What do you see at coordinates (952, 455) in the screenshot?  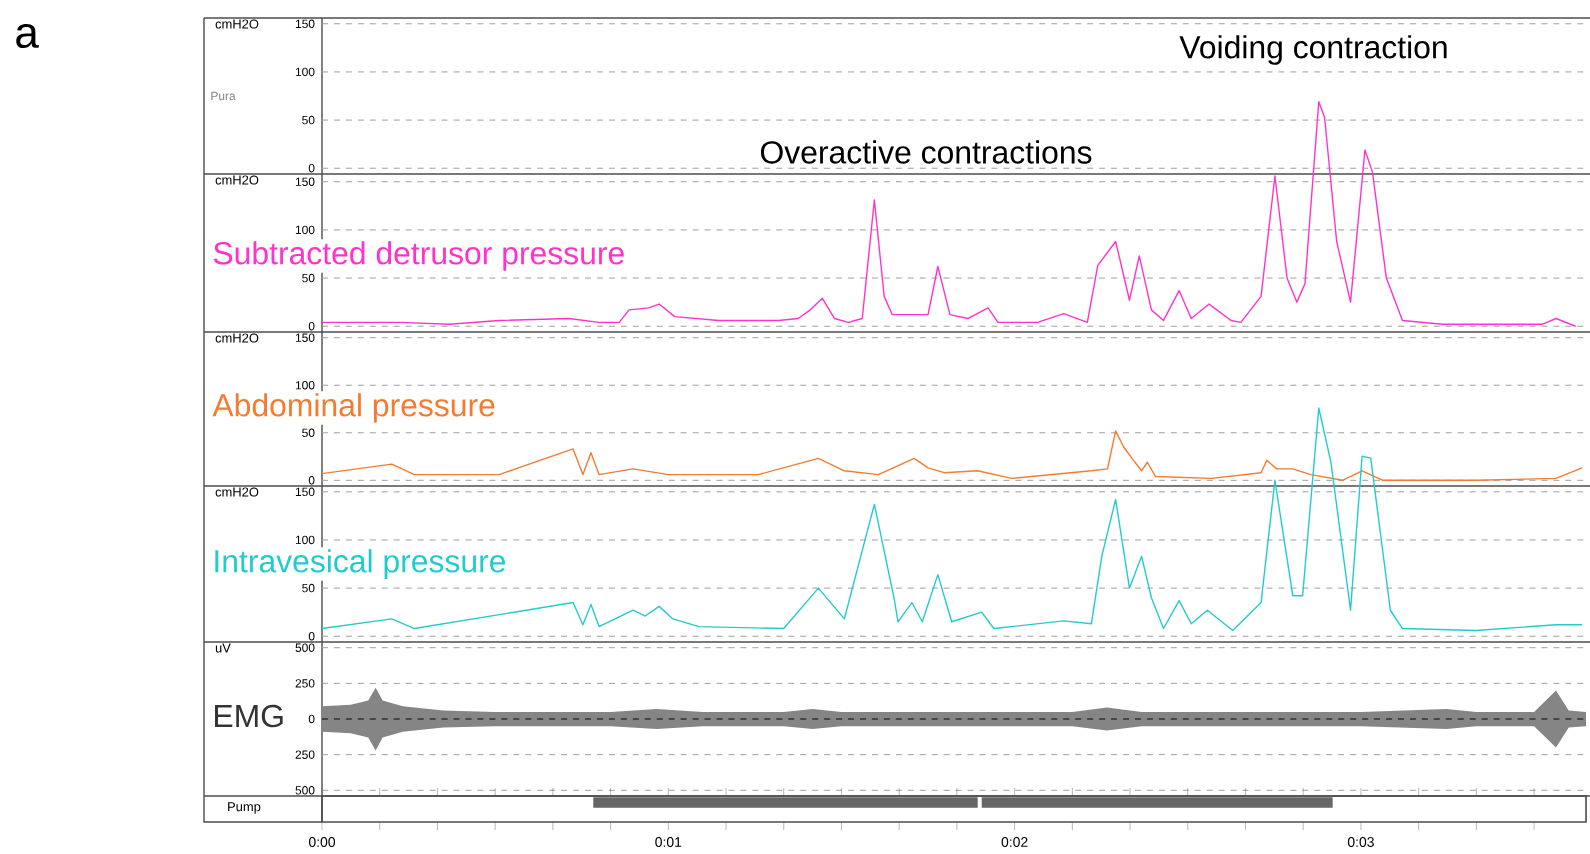 I see `line-series` at bounding box center [952, 455].